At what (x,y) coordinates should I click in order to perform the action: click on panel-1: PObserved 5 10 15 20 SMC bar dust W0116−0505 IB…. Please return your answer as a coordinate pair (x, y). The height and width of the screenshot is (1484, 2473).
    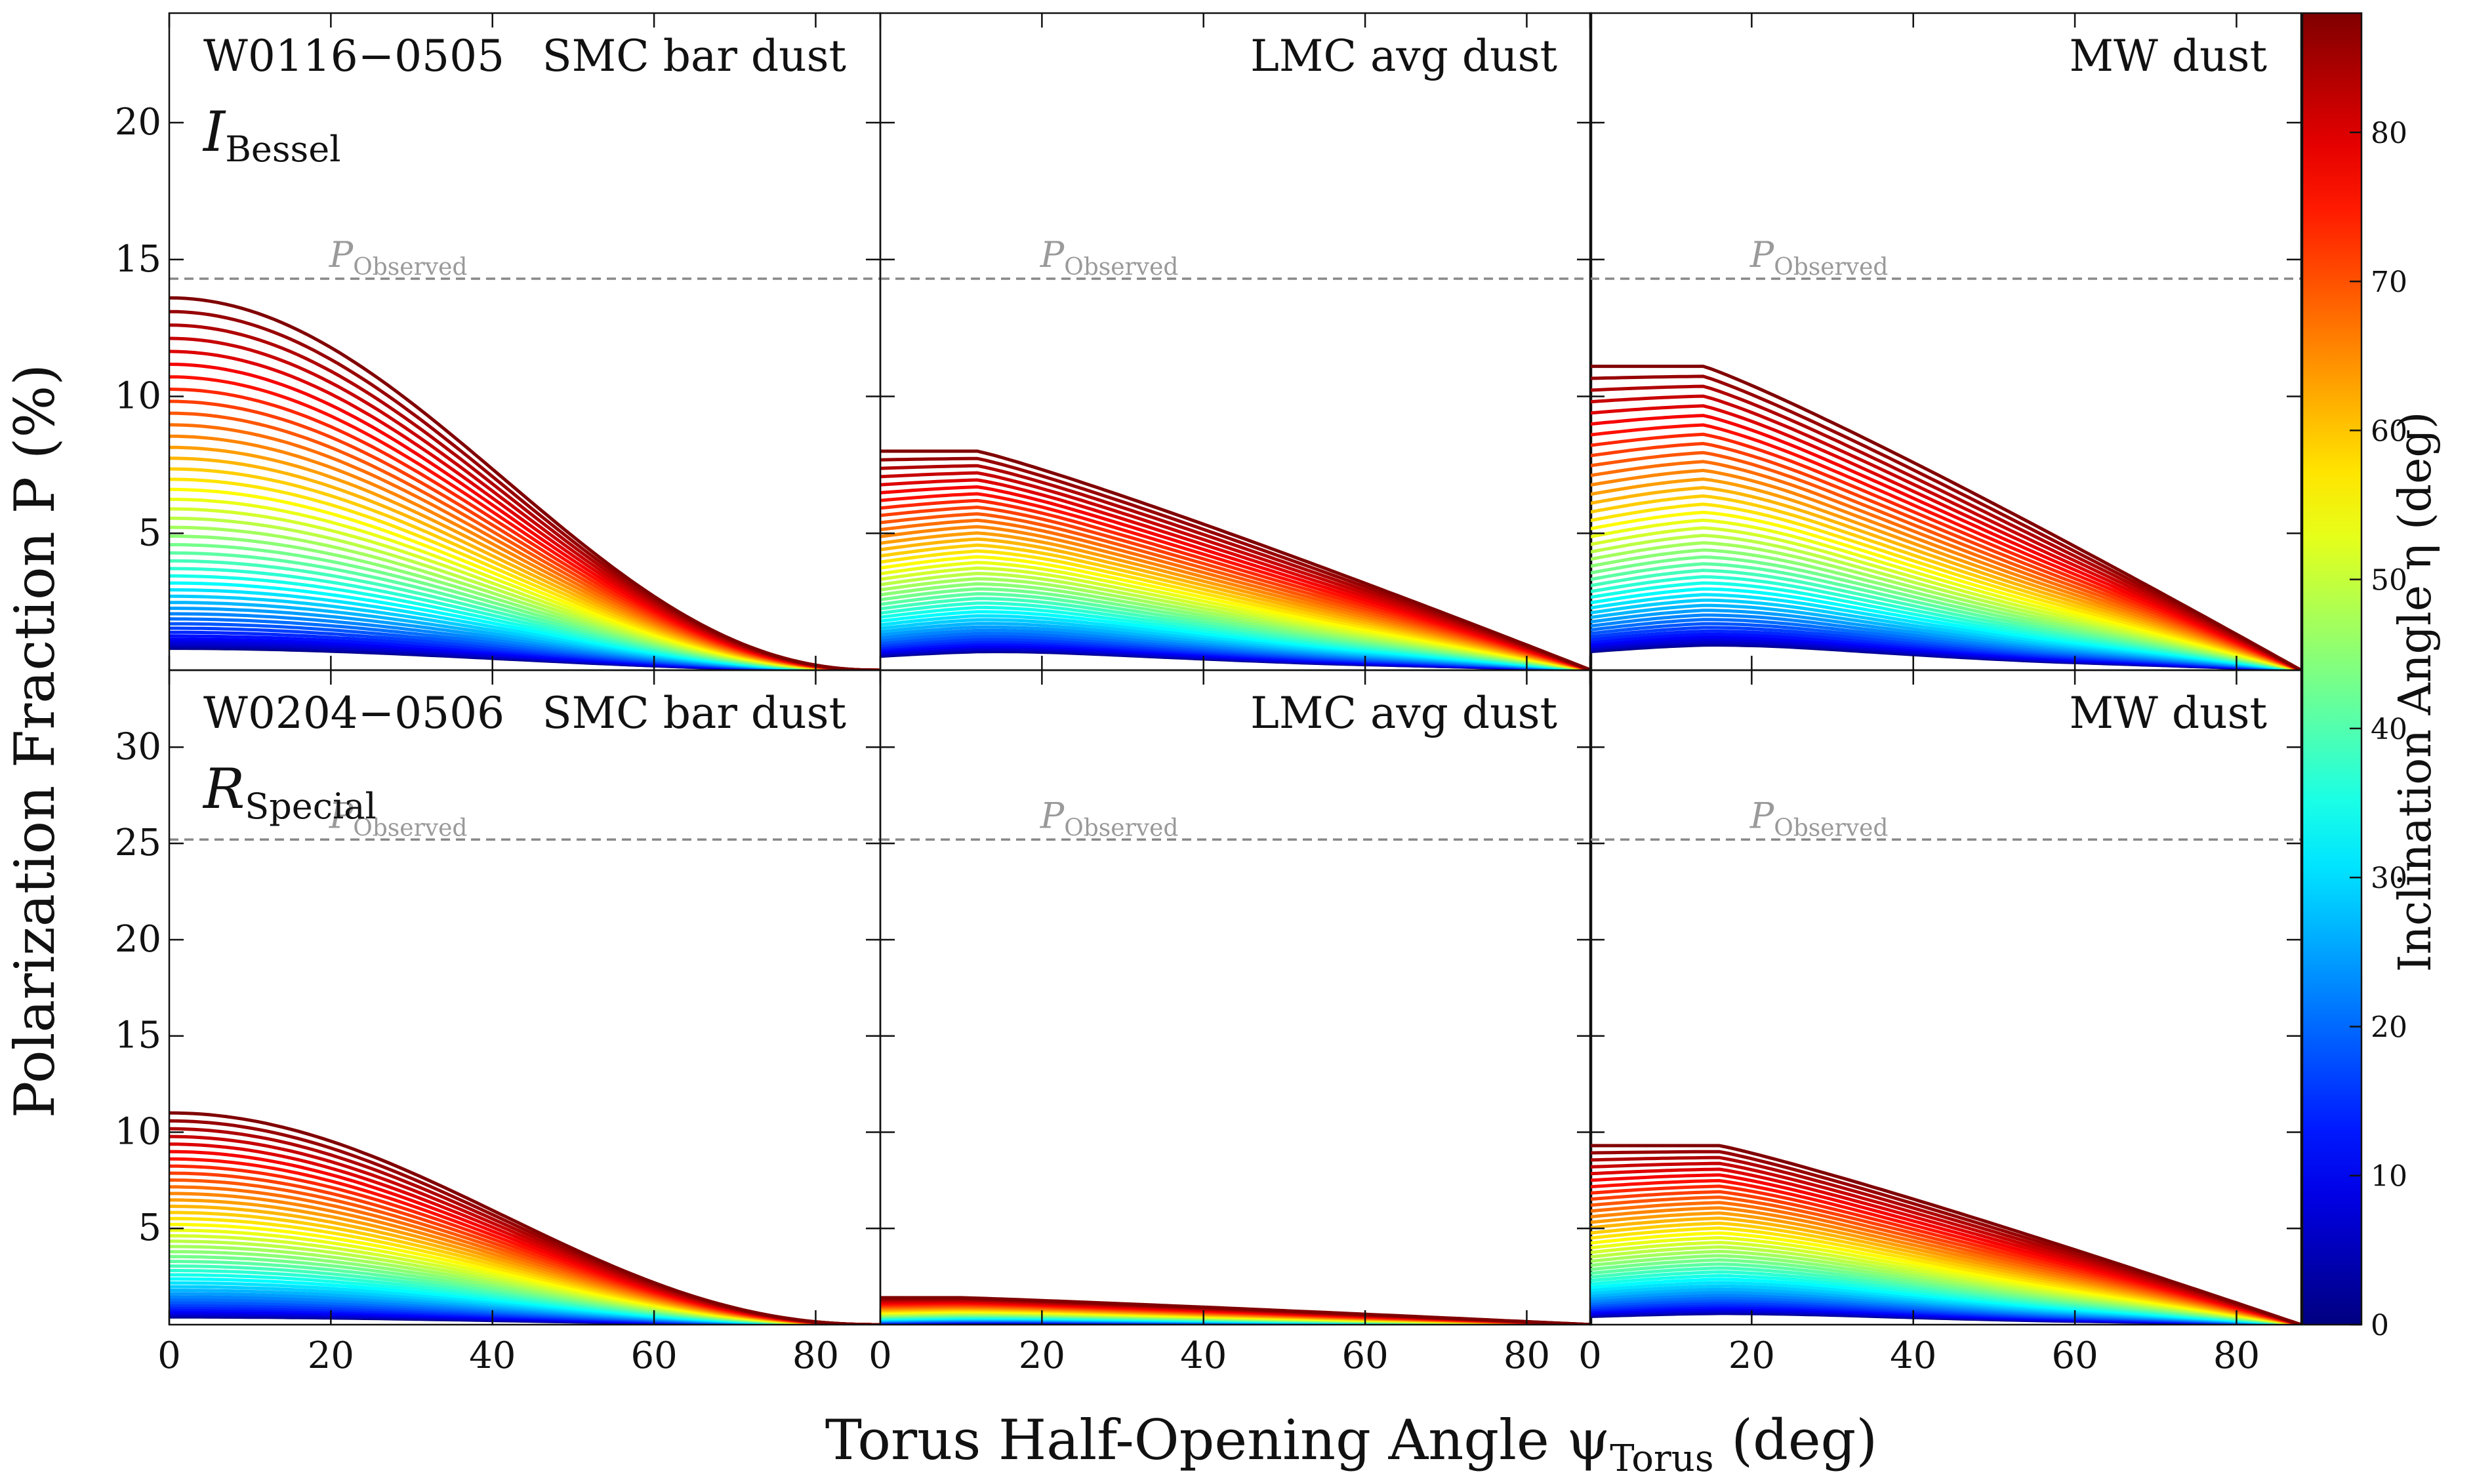
    Looking at the image, I should click on (498, 342).